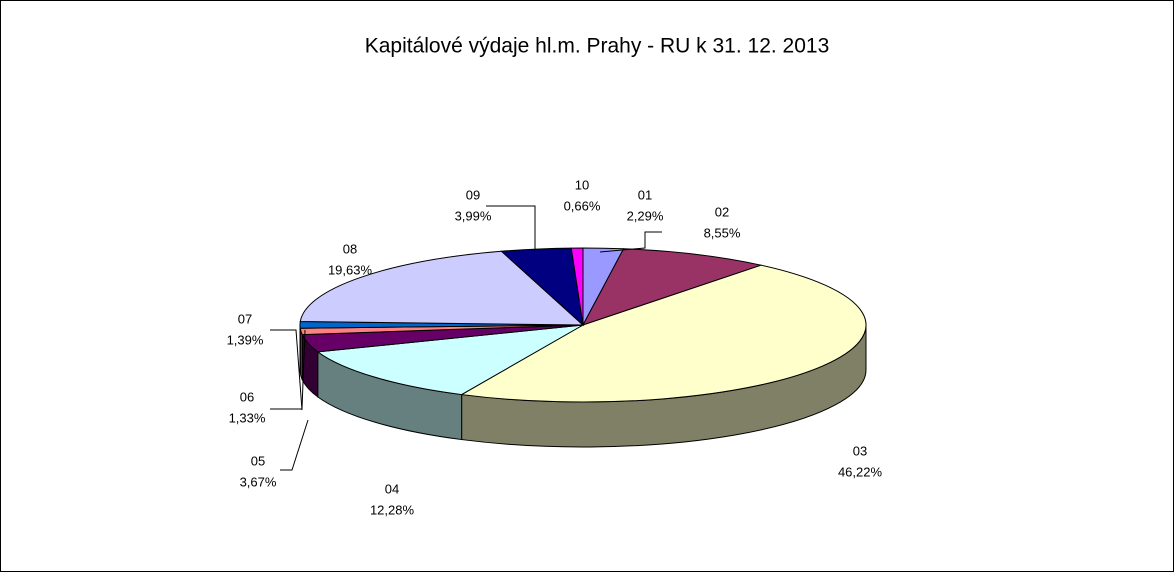 The height and width of the screenshot is (572, 1174). I want to click on slice-category: 04, so click(392, 488).